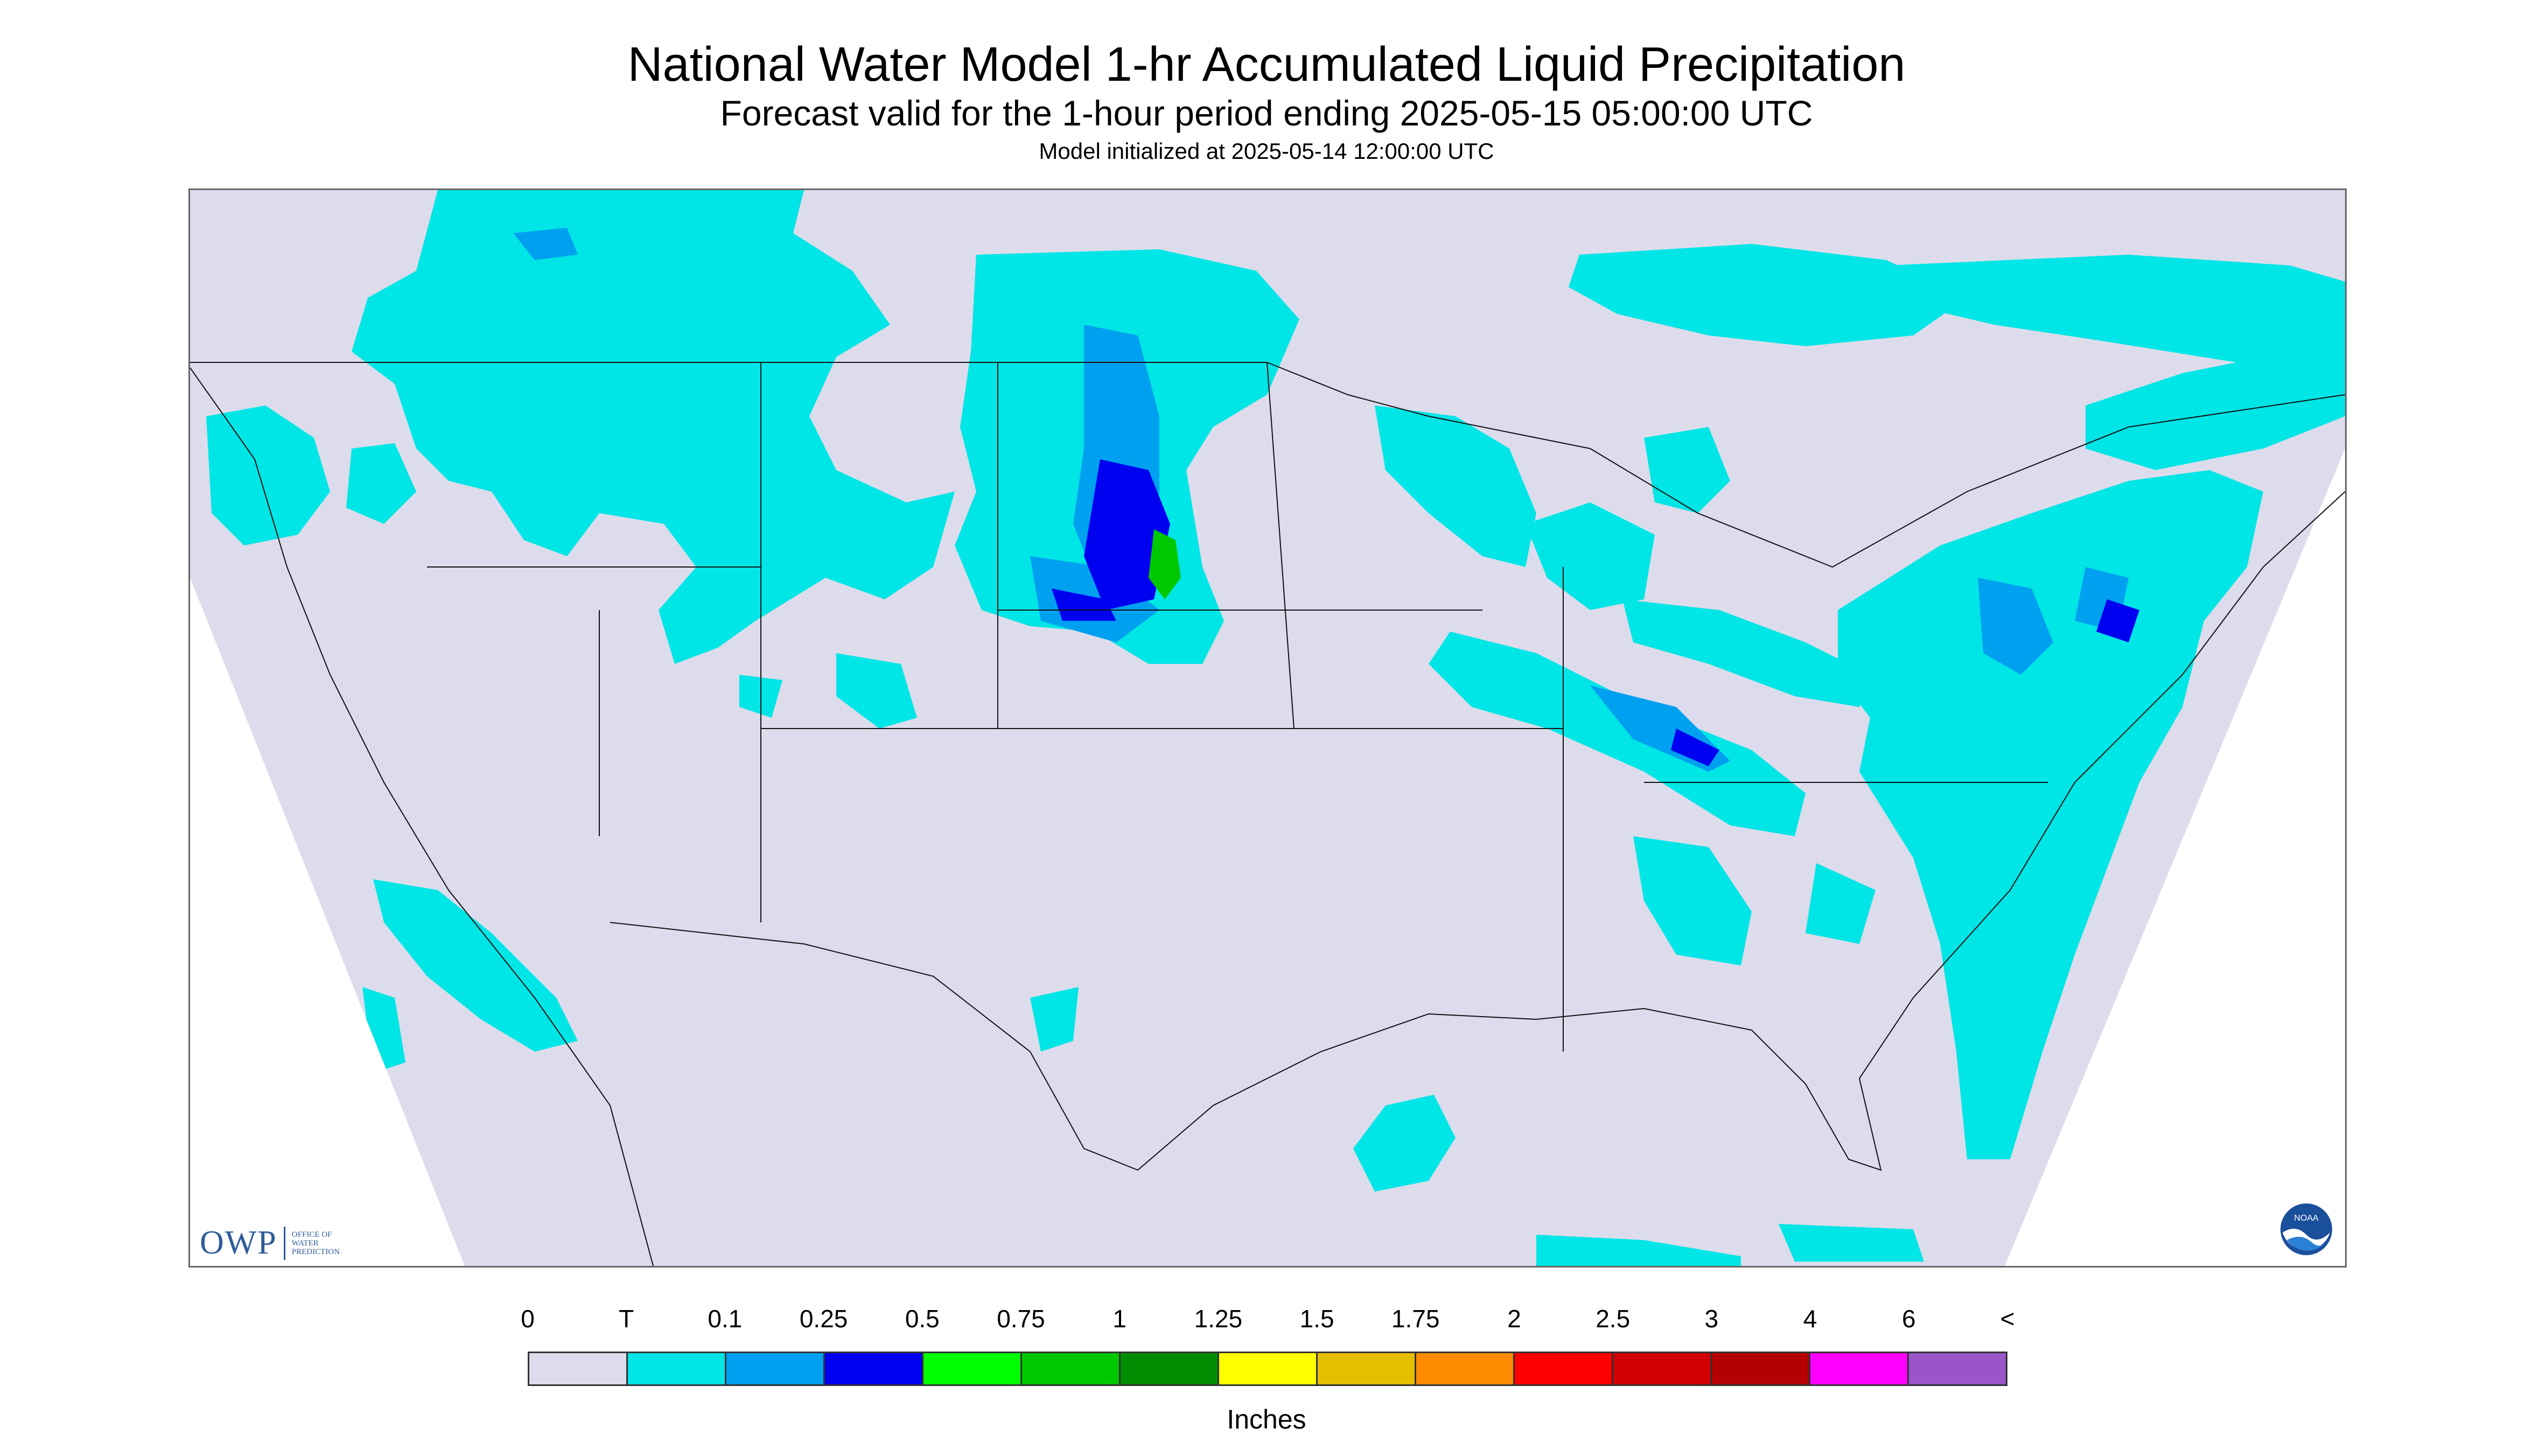 This screenshot has height=1456, width=2533. I want to click on owp-logo-divider, so click(284, 1243).